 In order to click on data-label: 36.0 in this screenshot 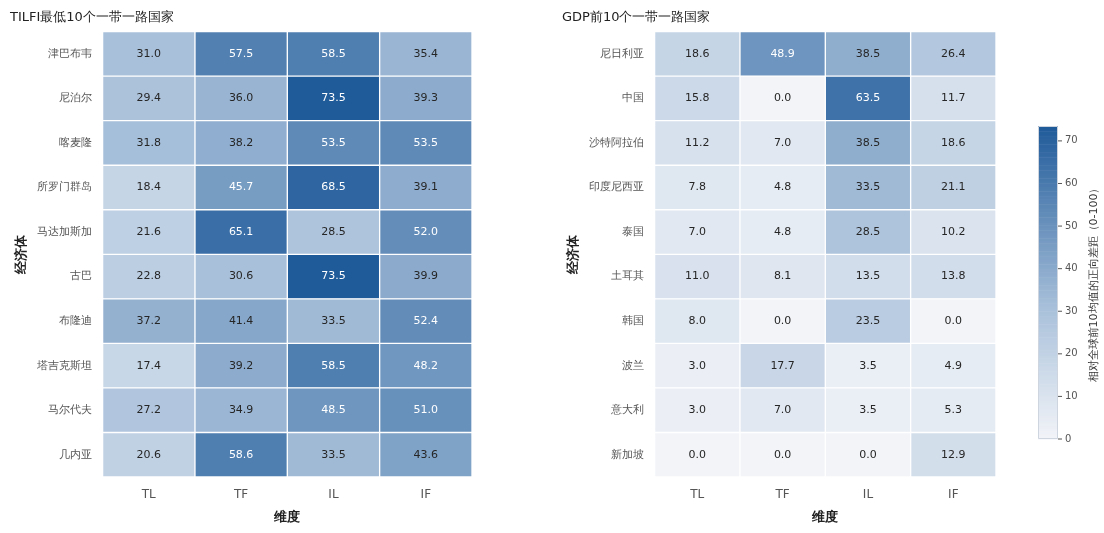, I will do `click(241, 98)`.